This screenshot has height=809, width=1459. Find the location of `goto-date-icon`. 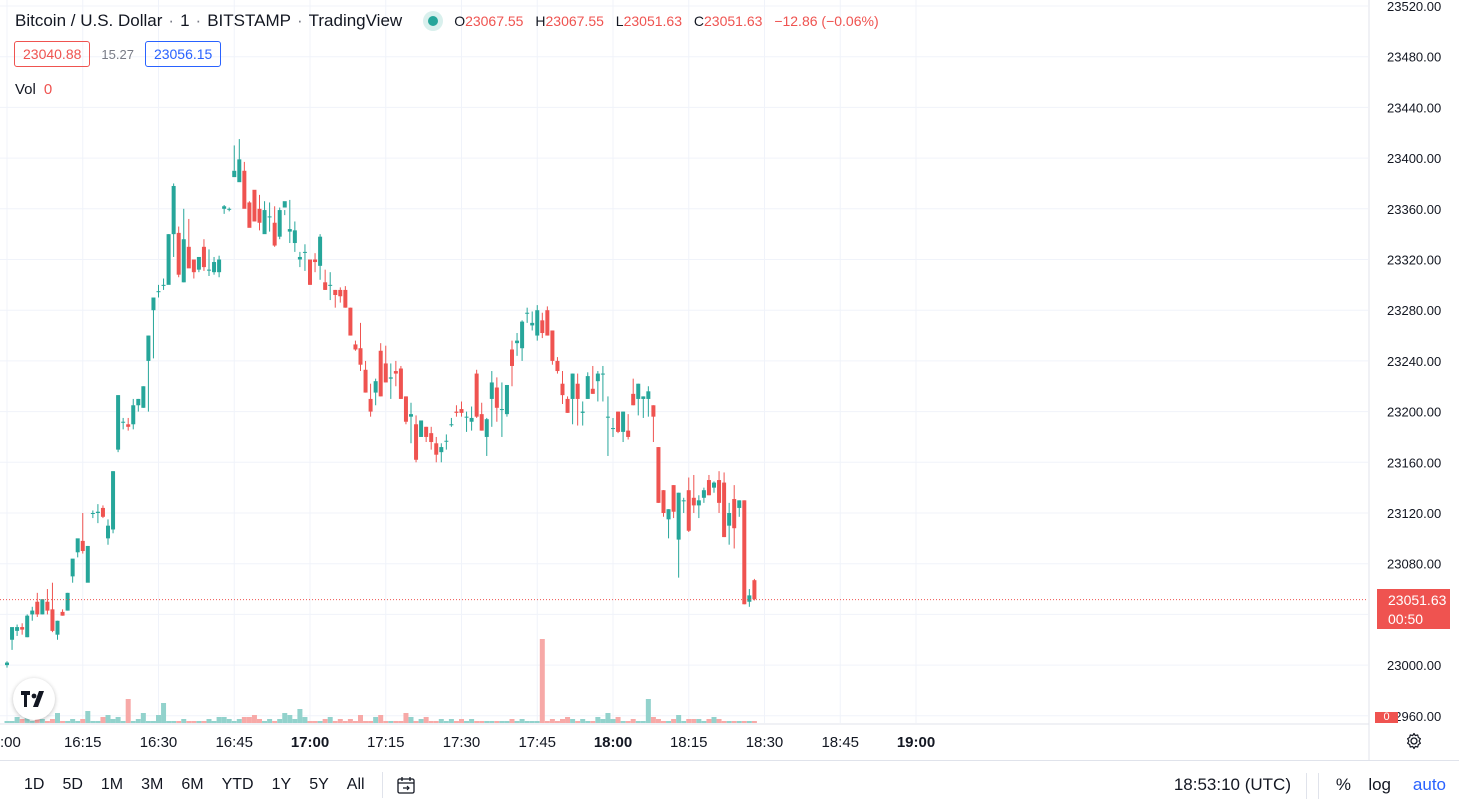

goto-date-icon is located at coordinates (406, 785).